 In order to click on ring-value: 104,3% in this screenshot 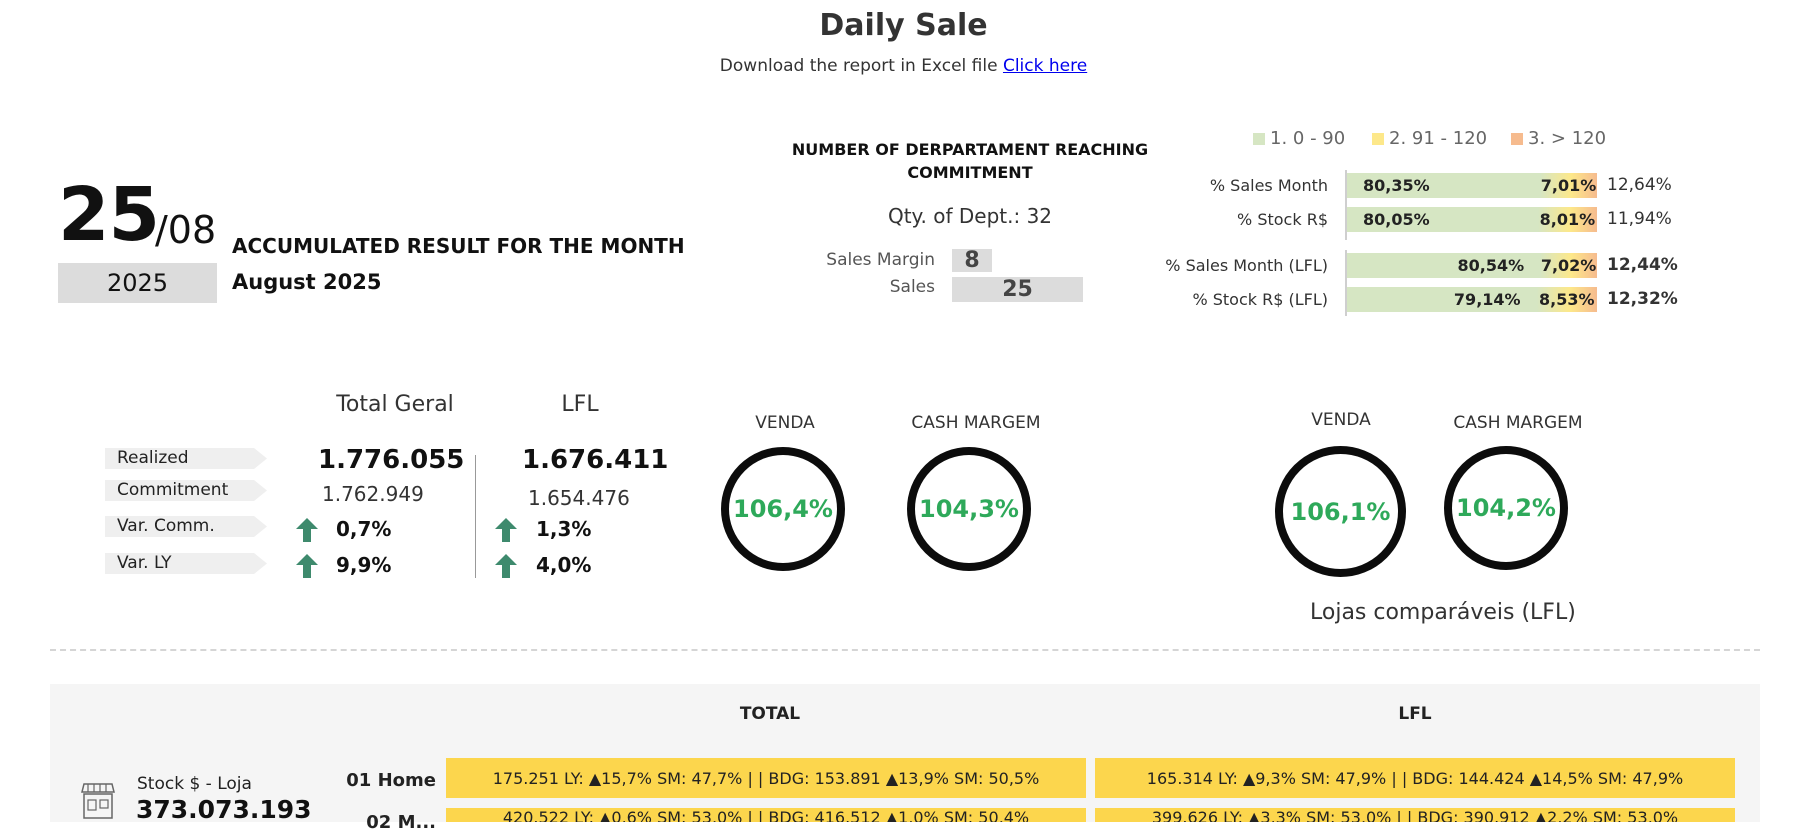, I will do `click(969, 509)`.